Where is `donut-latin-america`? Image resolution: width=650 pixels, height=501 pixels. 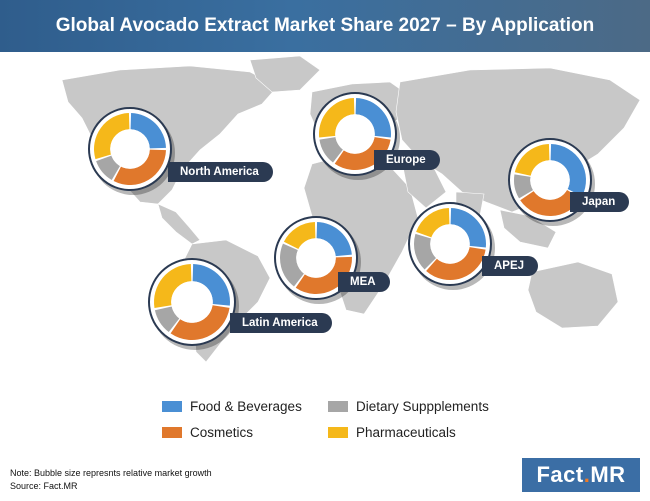 donut-latin-america is located at coordinates (193, 304).